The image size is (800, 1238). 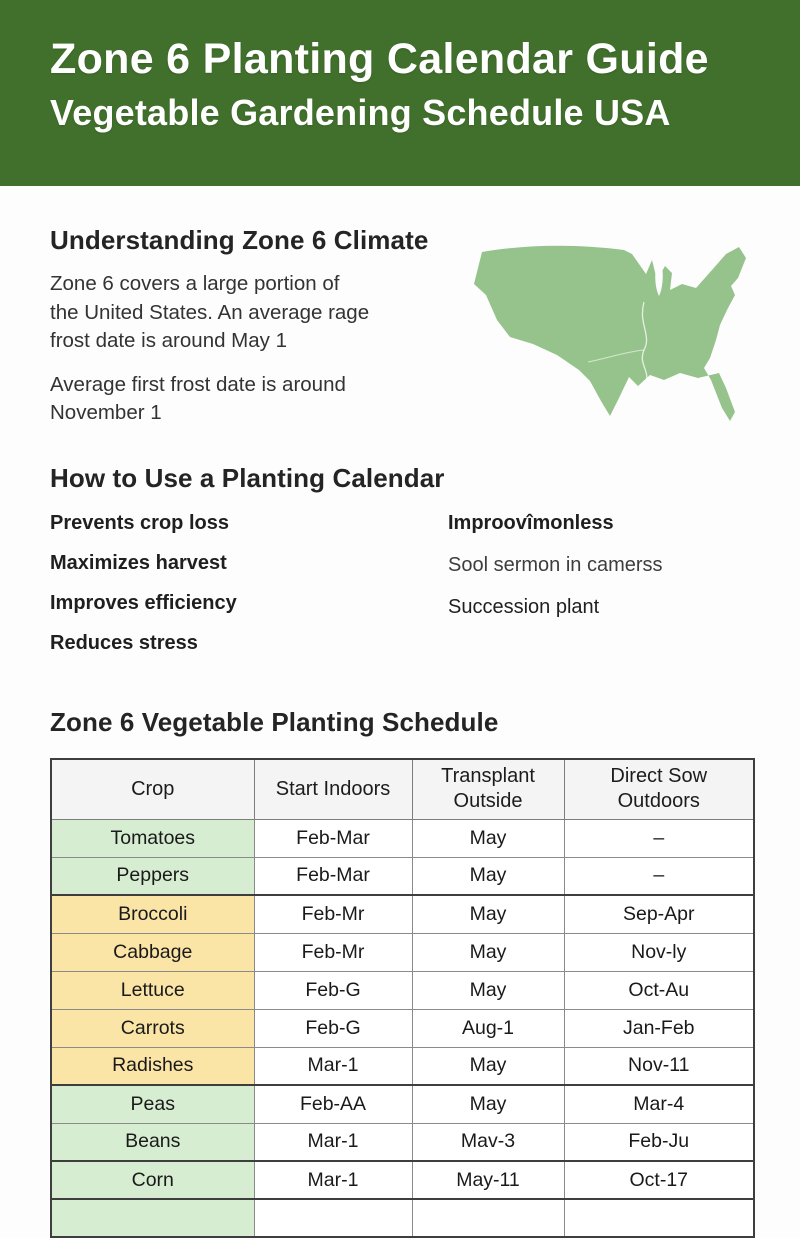 What do you see at coordinates (659, 279) in the screenshot?
I see `lake-michigan-shape` at bounding box center [659, 279].